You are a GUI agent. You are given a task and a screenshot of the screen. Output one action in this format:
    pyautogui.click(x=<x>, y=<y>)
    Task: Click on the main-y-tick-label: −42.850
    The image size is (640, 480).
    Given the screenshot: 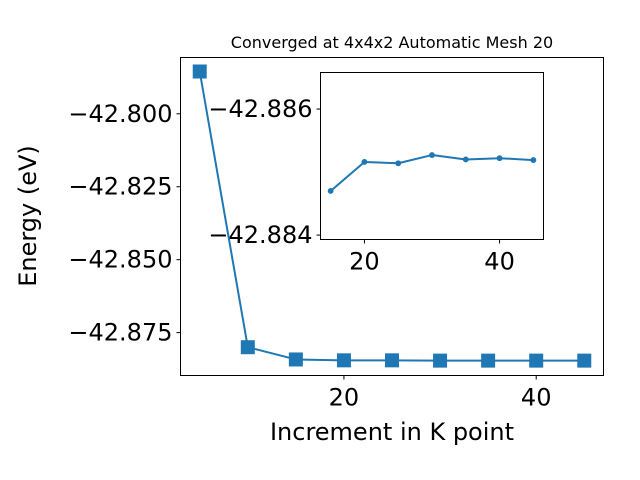 What is the action you would take?
    pyautogui.click(x=120, y=260)
    